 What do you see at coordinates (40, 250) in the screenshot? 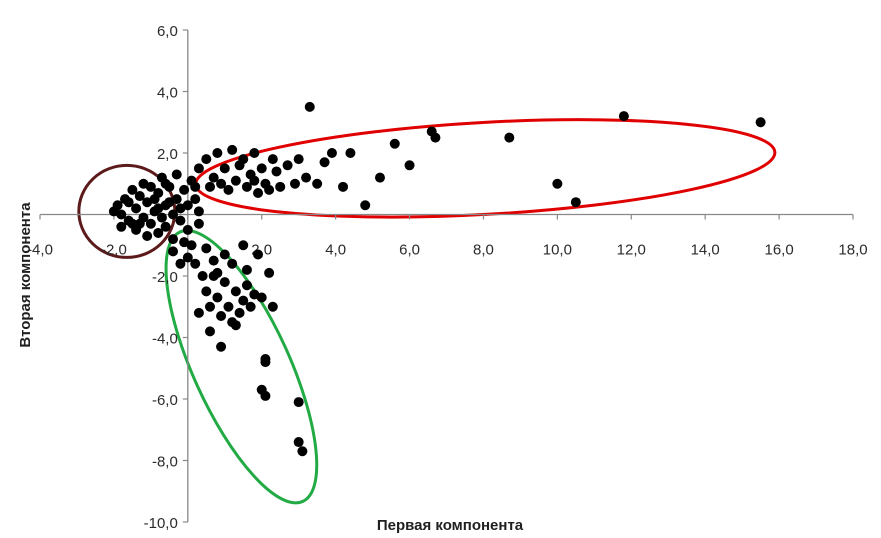
I see `x-tick-label: -4,0` at bounding box center [40, 250].